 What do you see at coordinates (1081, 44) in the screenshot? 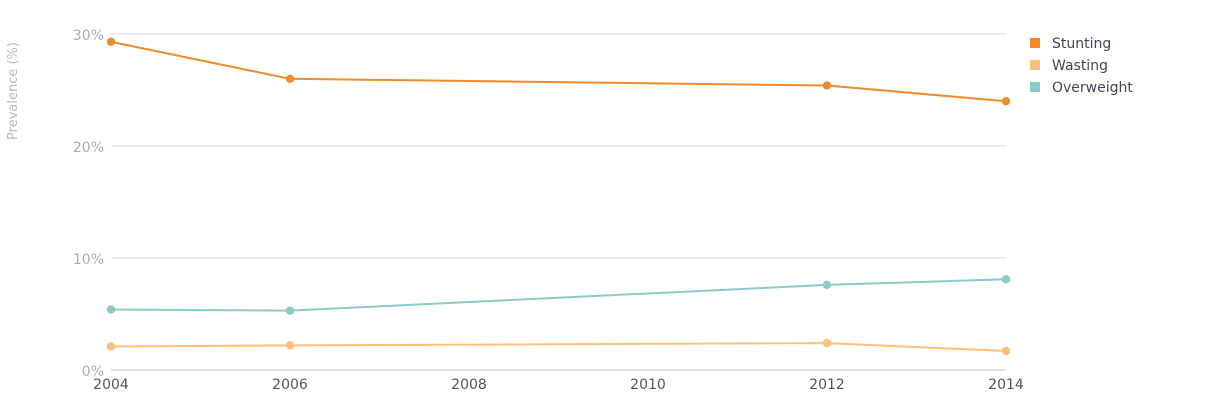
I see `legend-label: Stunting` at bounding box center [1081, 44].